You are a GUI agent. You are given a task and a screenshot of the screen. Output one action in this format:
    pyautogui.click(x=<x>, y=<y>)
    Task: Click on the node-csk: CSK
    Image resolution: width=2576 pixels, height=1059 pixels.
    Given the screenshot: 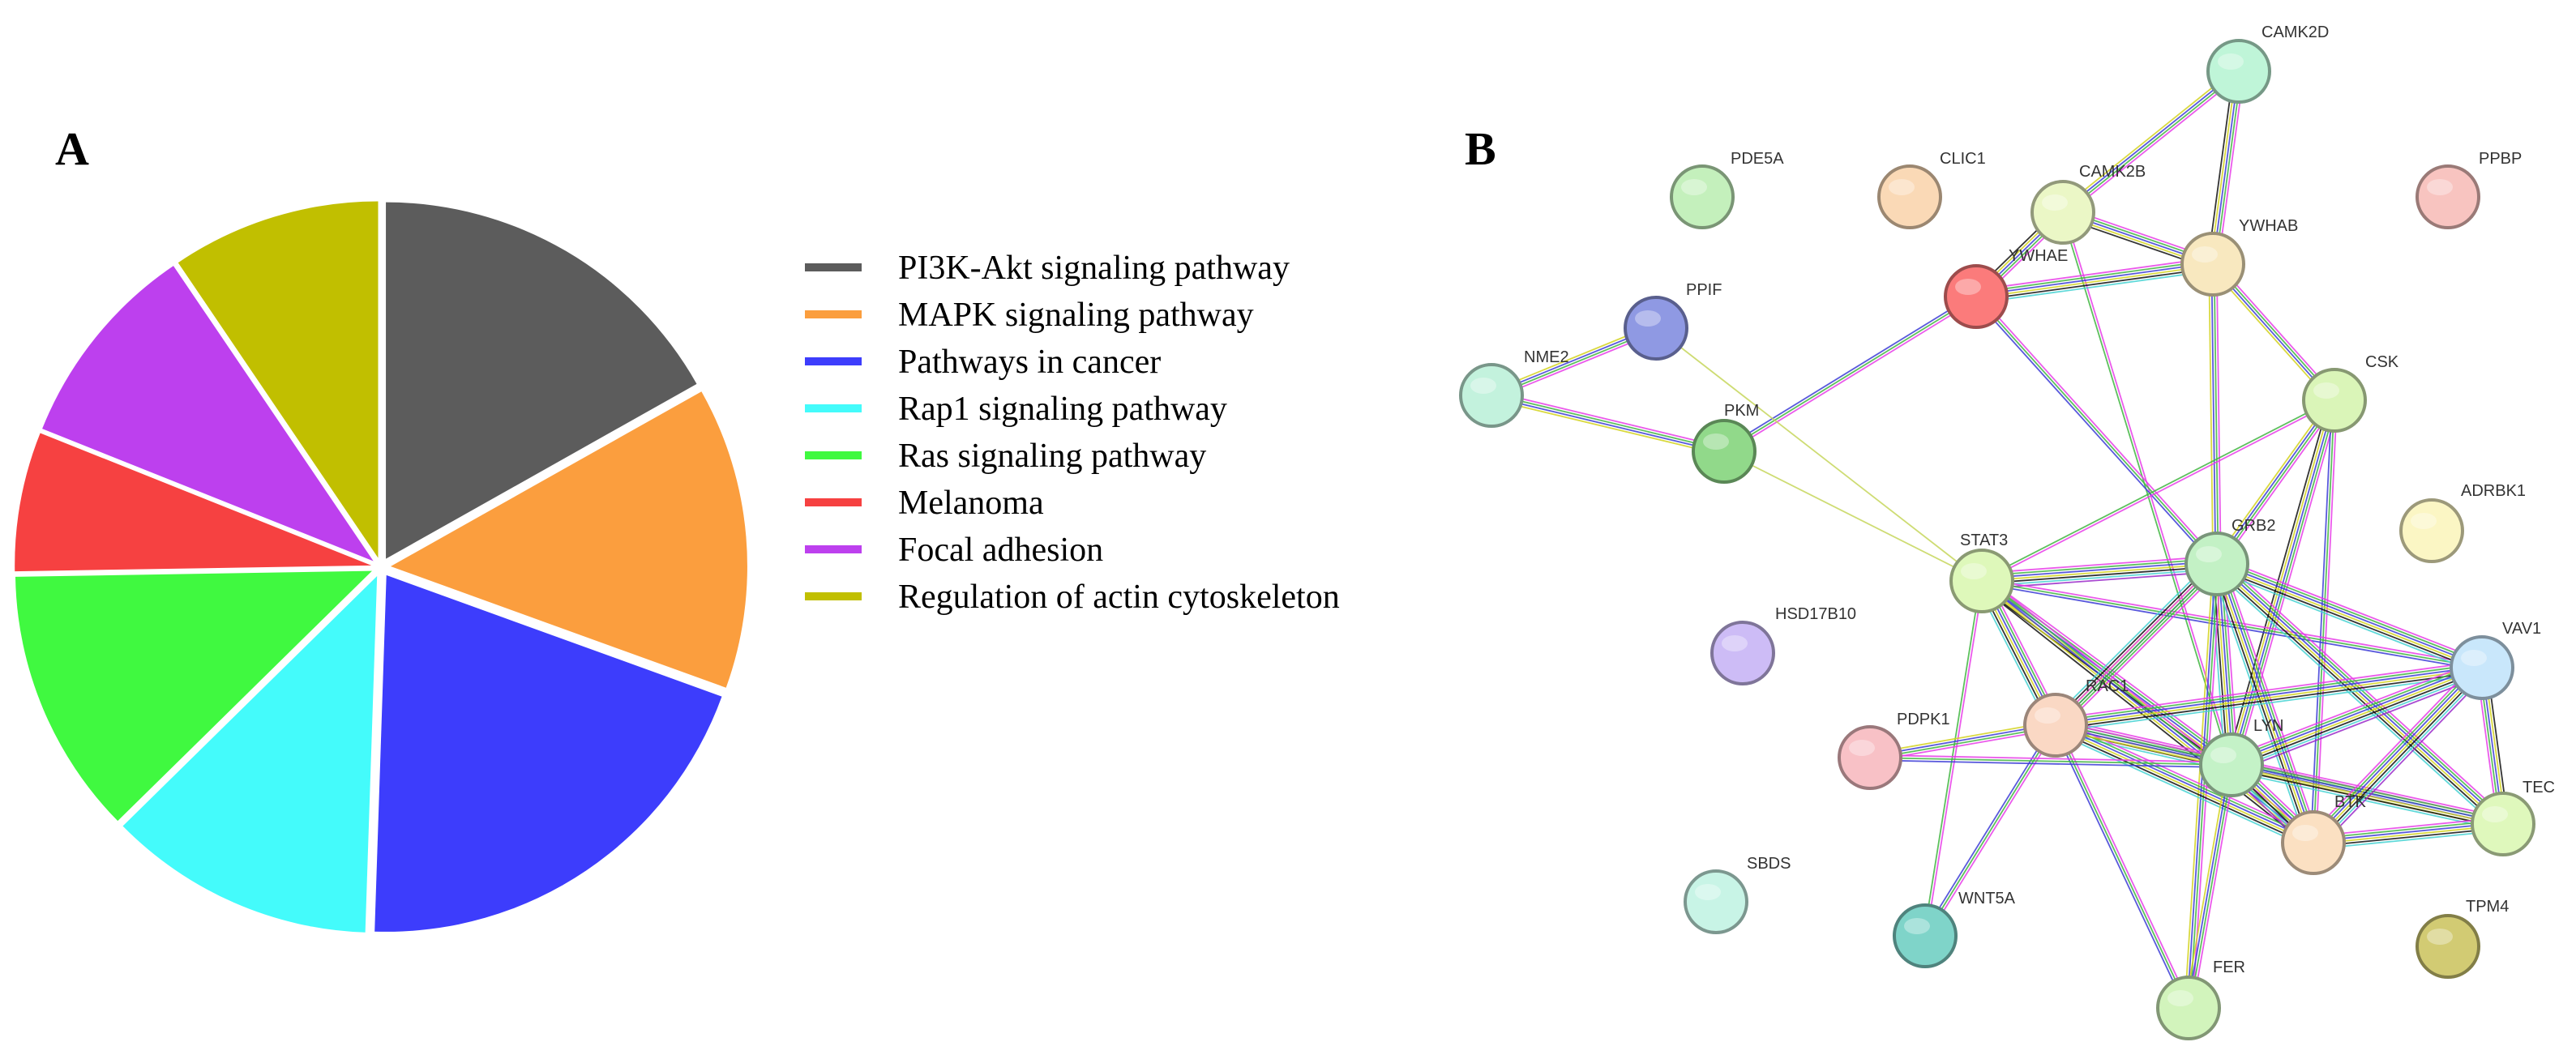 What is the action you would take?
    pyautogui.click(x=2350, y=393)
    